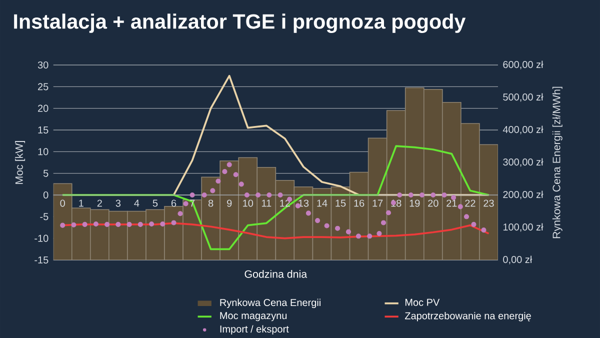 This screenshot has width=600, height=338. Describe the element at coordinates (523, 65) in the screenshot. I see `y2-tick-label: 600,00 zł` at that location.